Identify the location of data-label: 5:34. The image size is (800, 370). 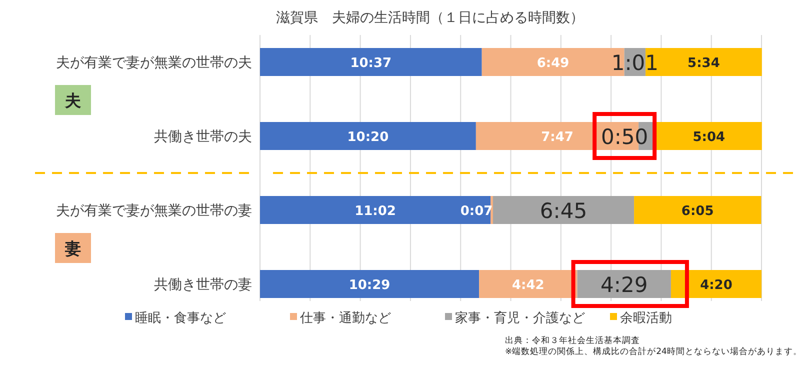
(704, 63).